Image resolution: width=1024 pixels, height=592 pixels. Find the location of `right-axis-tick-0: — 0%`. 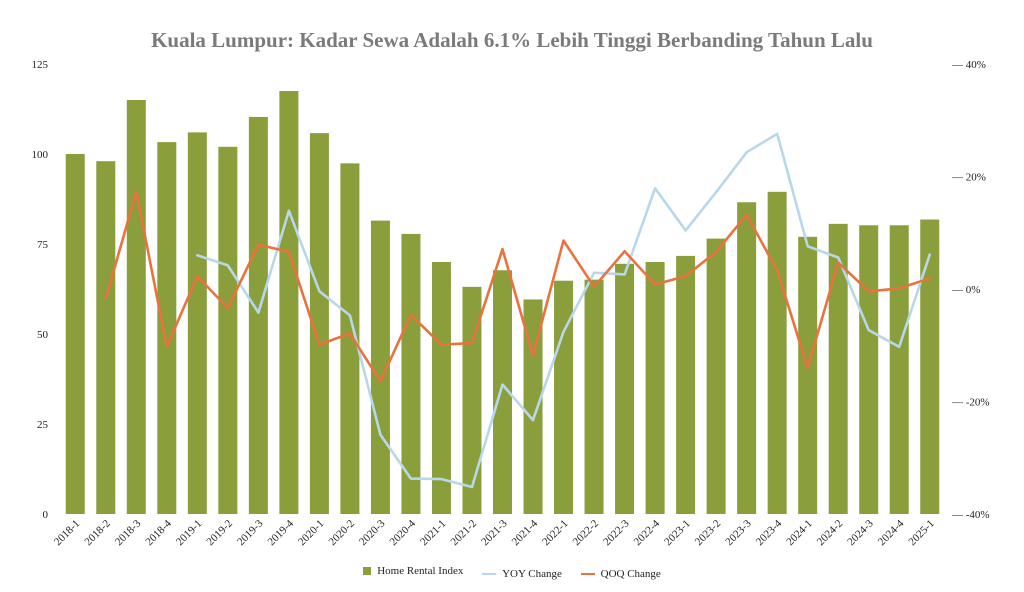

right-axis-tick-0: — 0% is located at coordinates (965, 290).